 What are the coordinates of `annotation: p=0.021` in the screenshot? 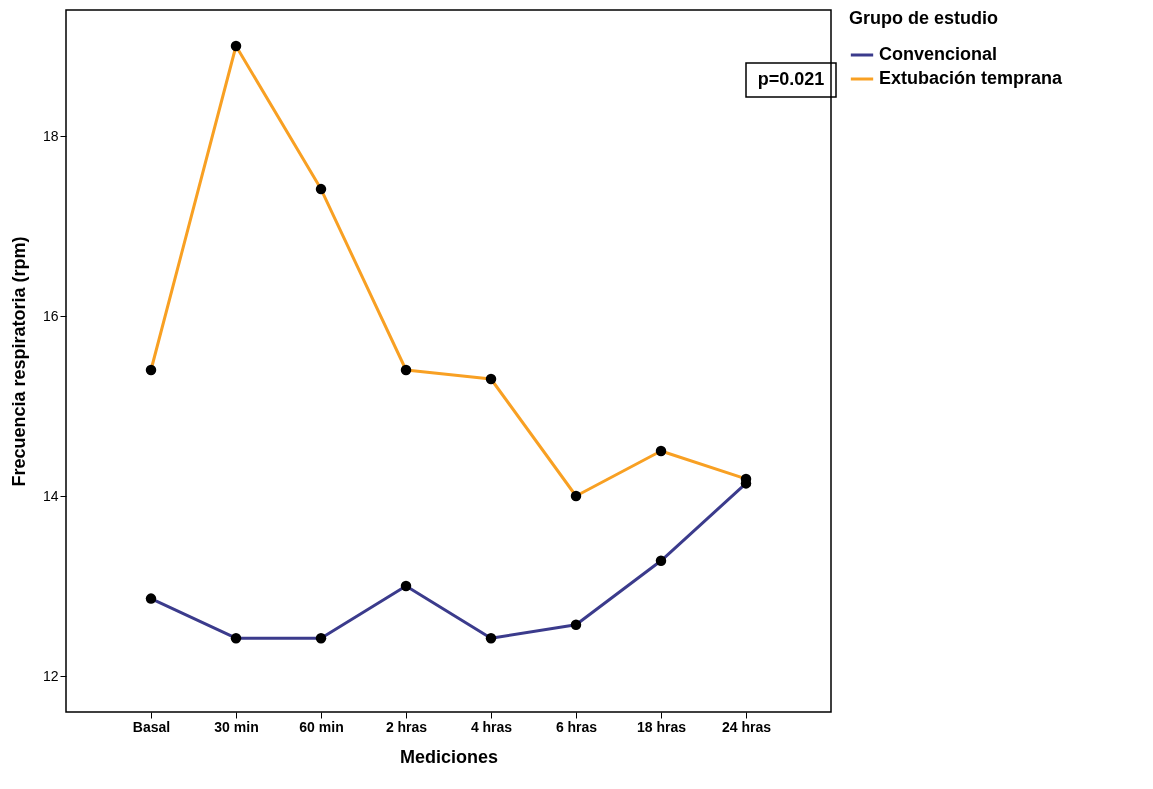 It's located at (791, 79).